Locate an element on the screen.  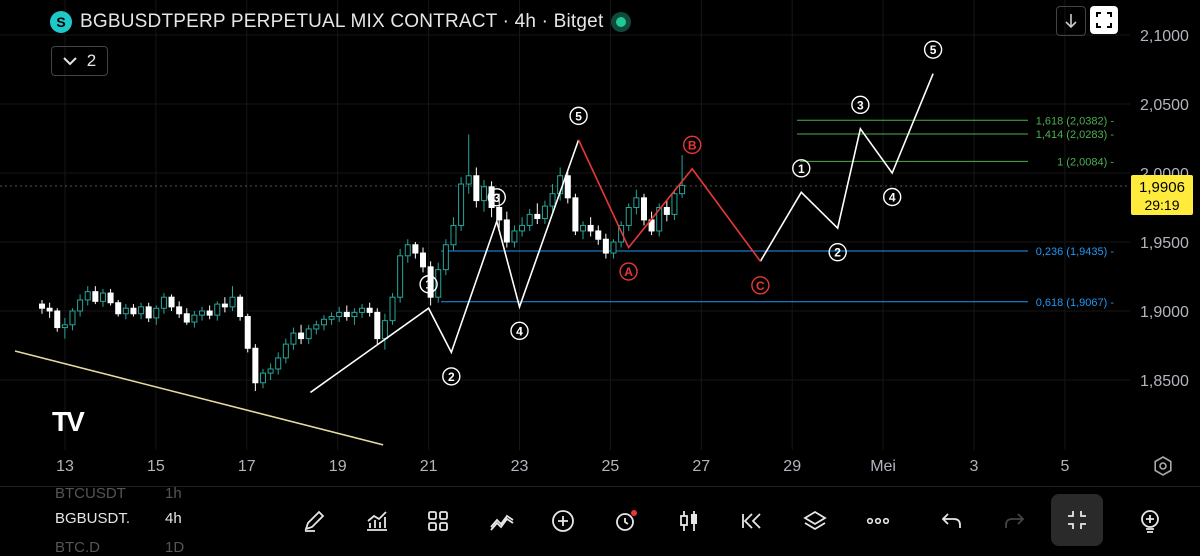
watchlist-item: BTCUSDT 1h is located at coordinates (118, 493).